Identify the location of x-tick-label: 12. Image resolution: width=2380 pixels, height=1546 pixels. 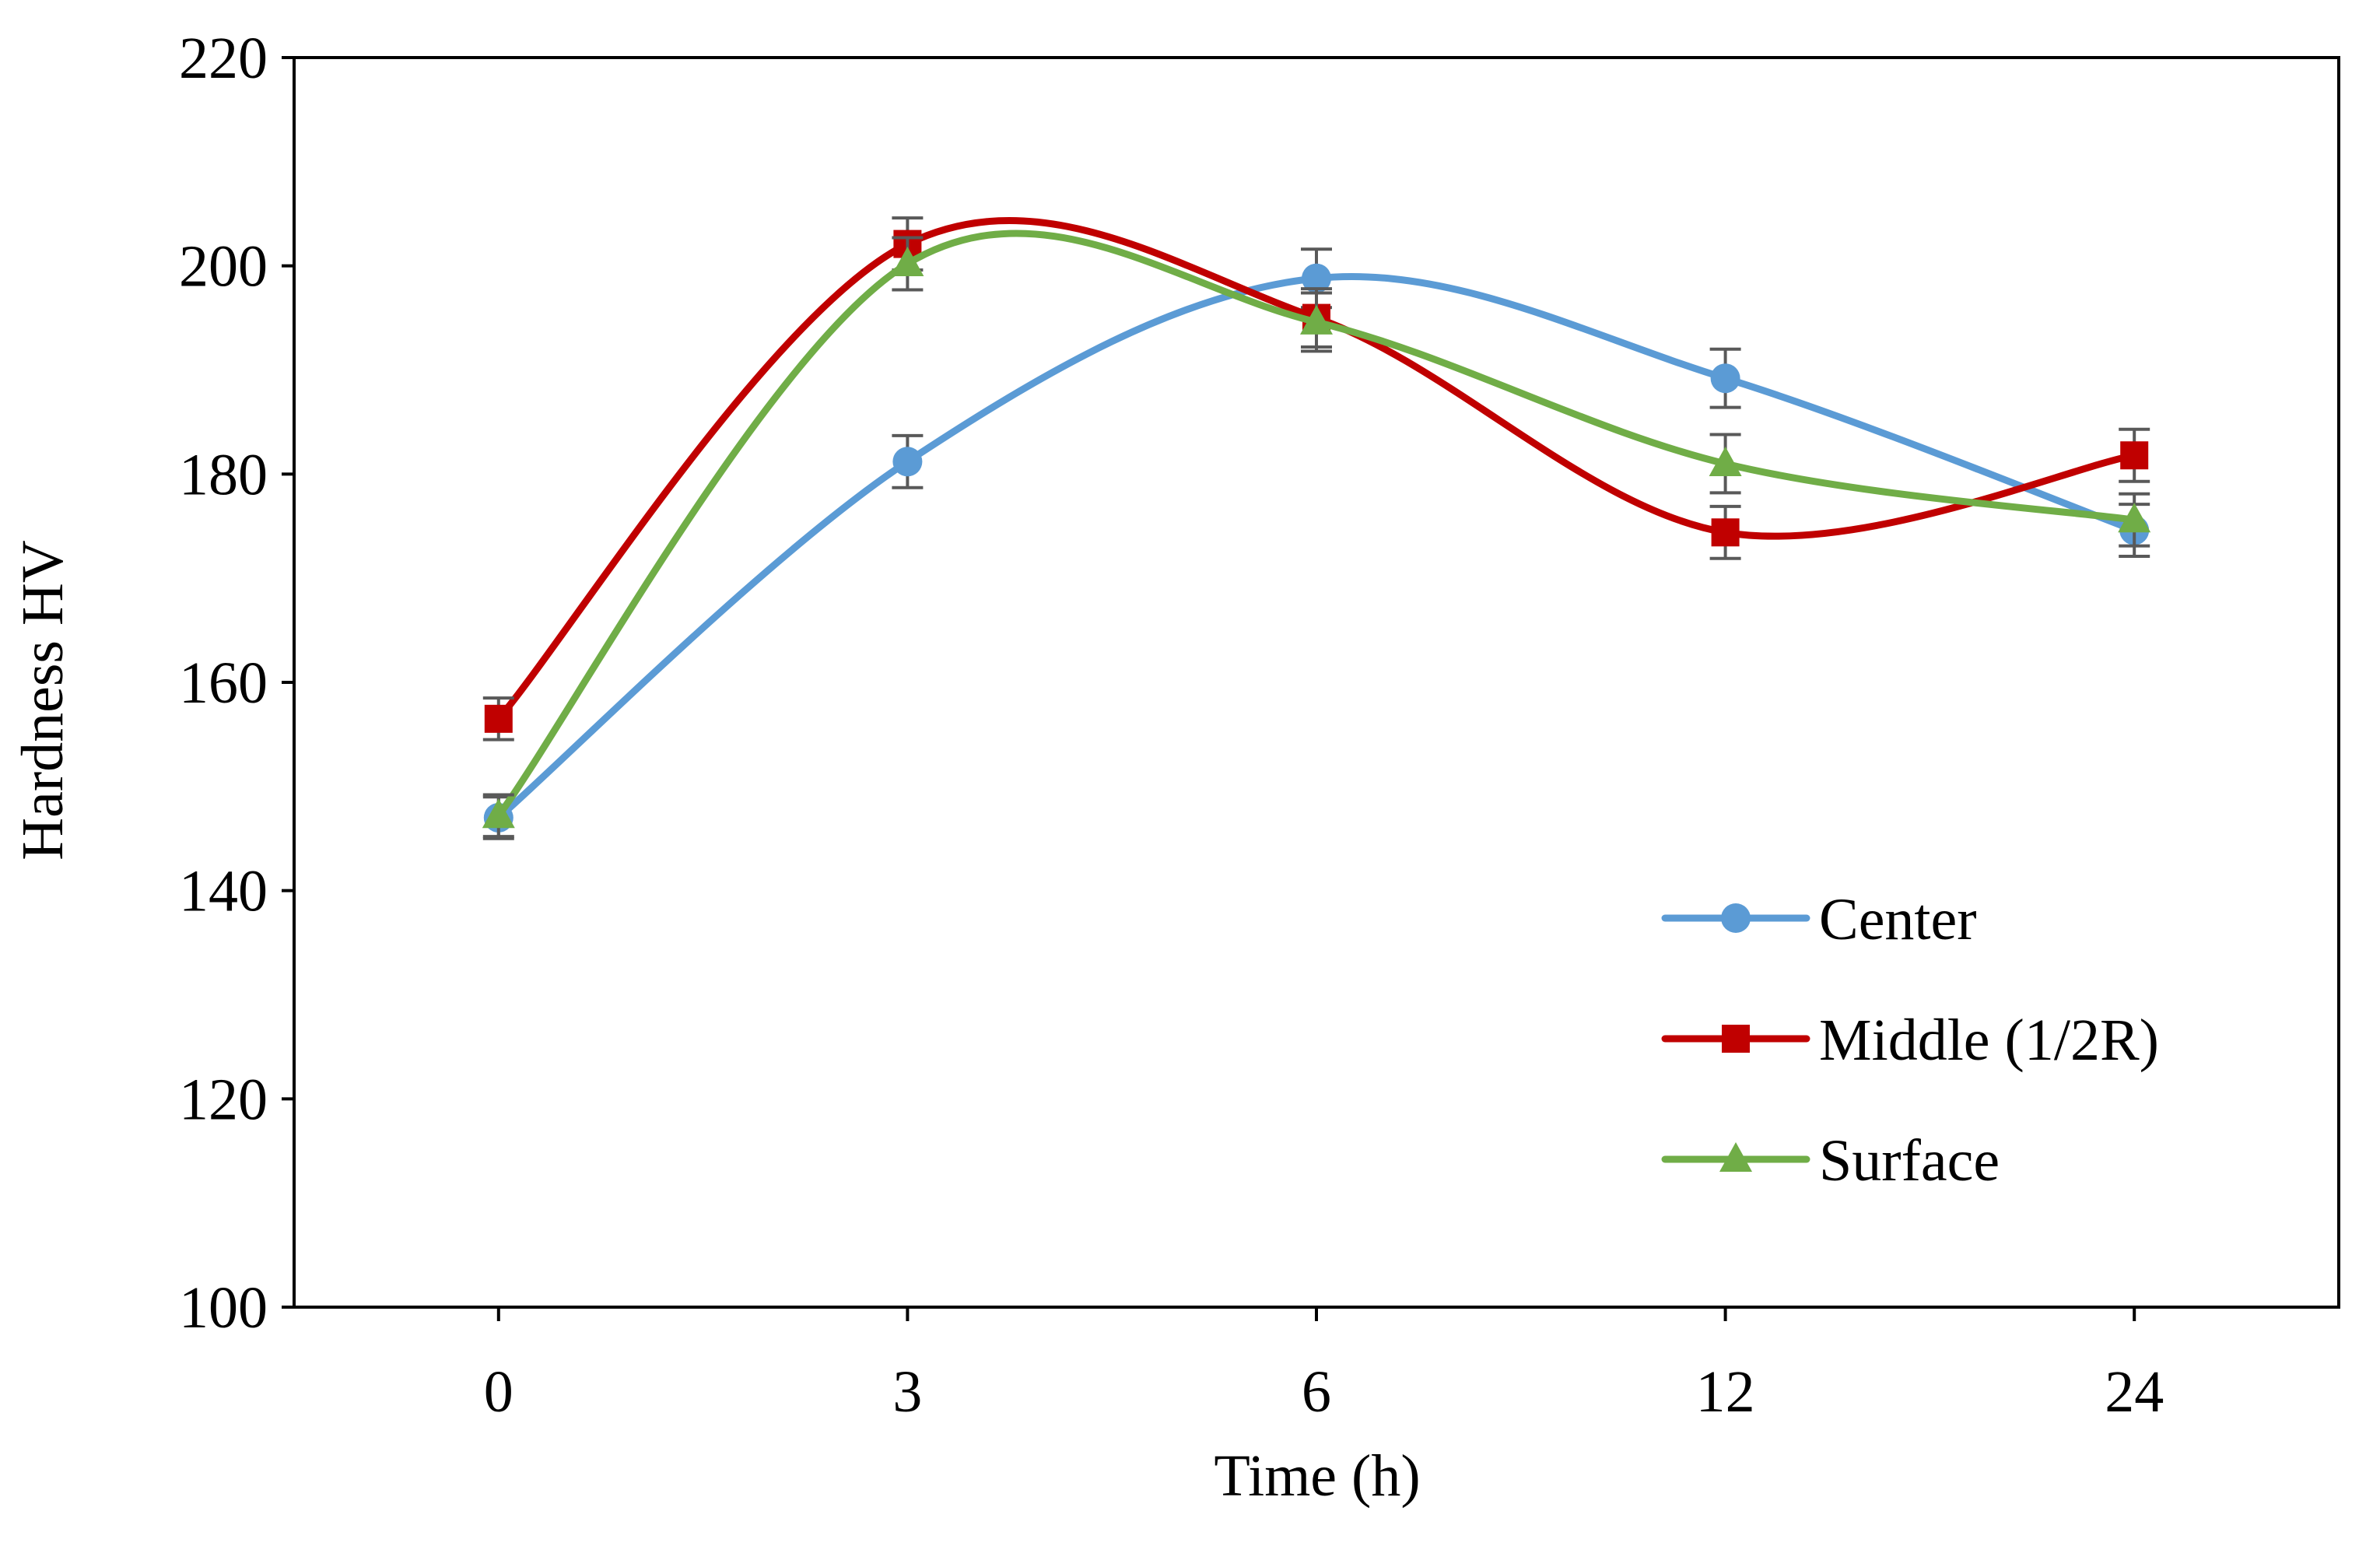
(1726, 1392).